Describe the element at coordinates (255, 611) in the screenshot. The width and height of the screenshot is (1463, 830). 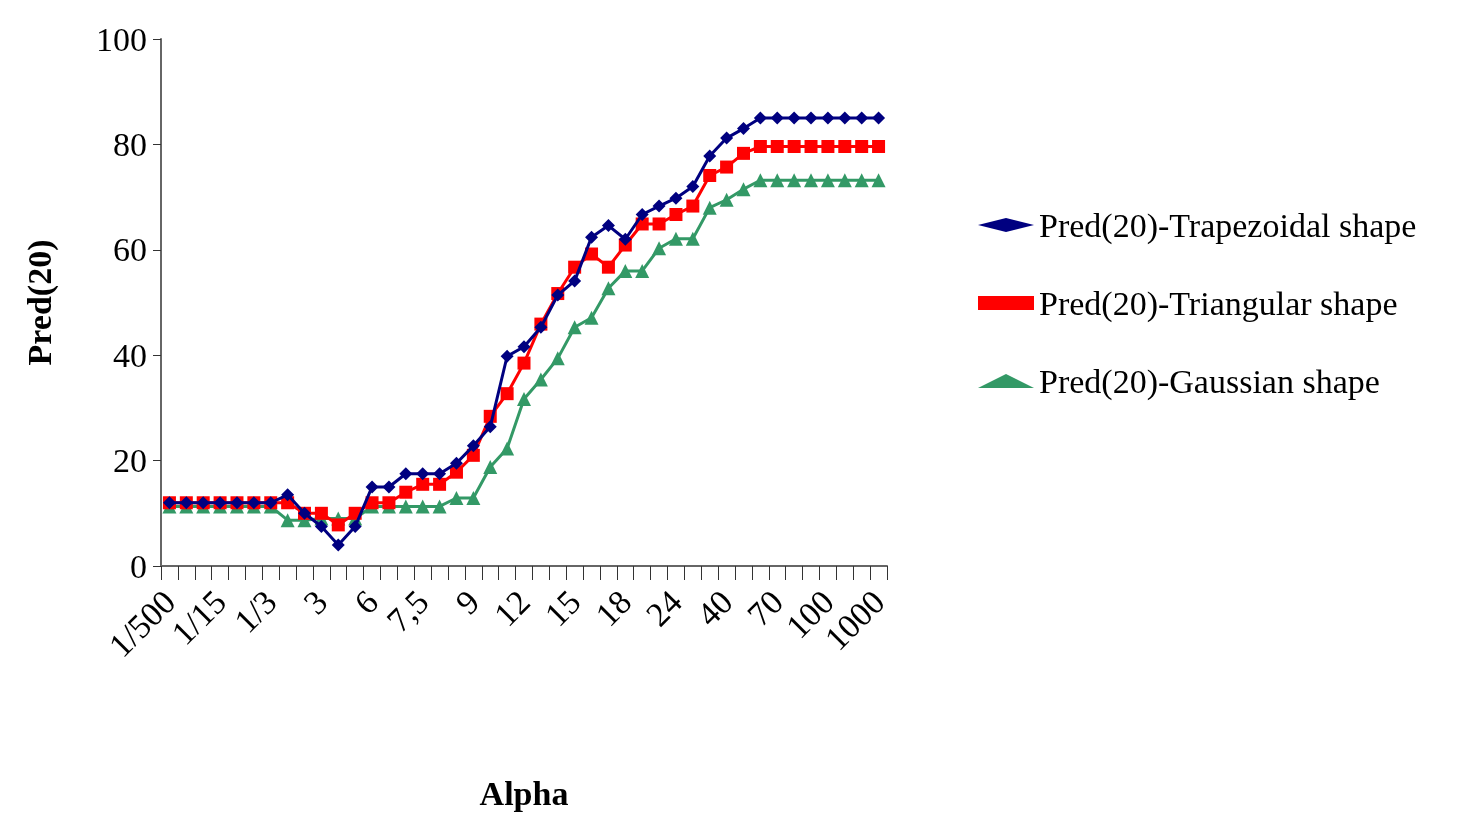
I see `x-tick-label: 1/3` at that location.